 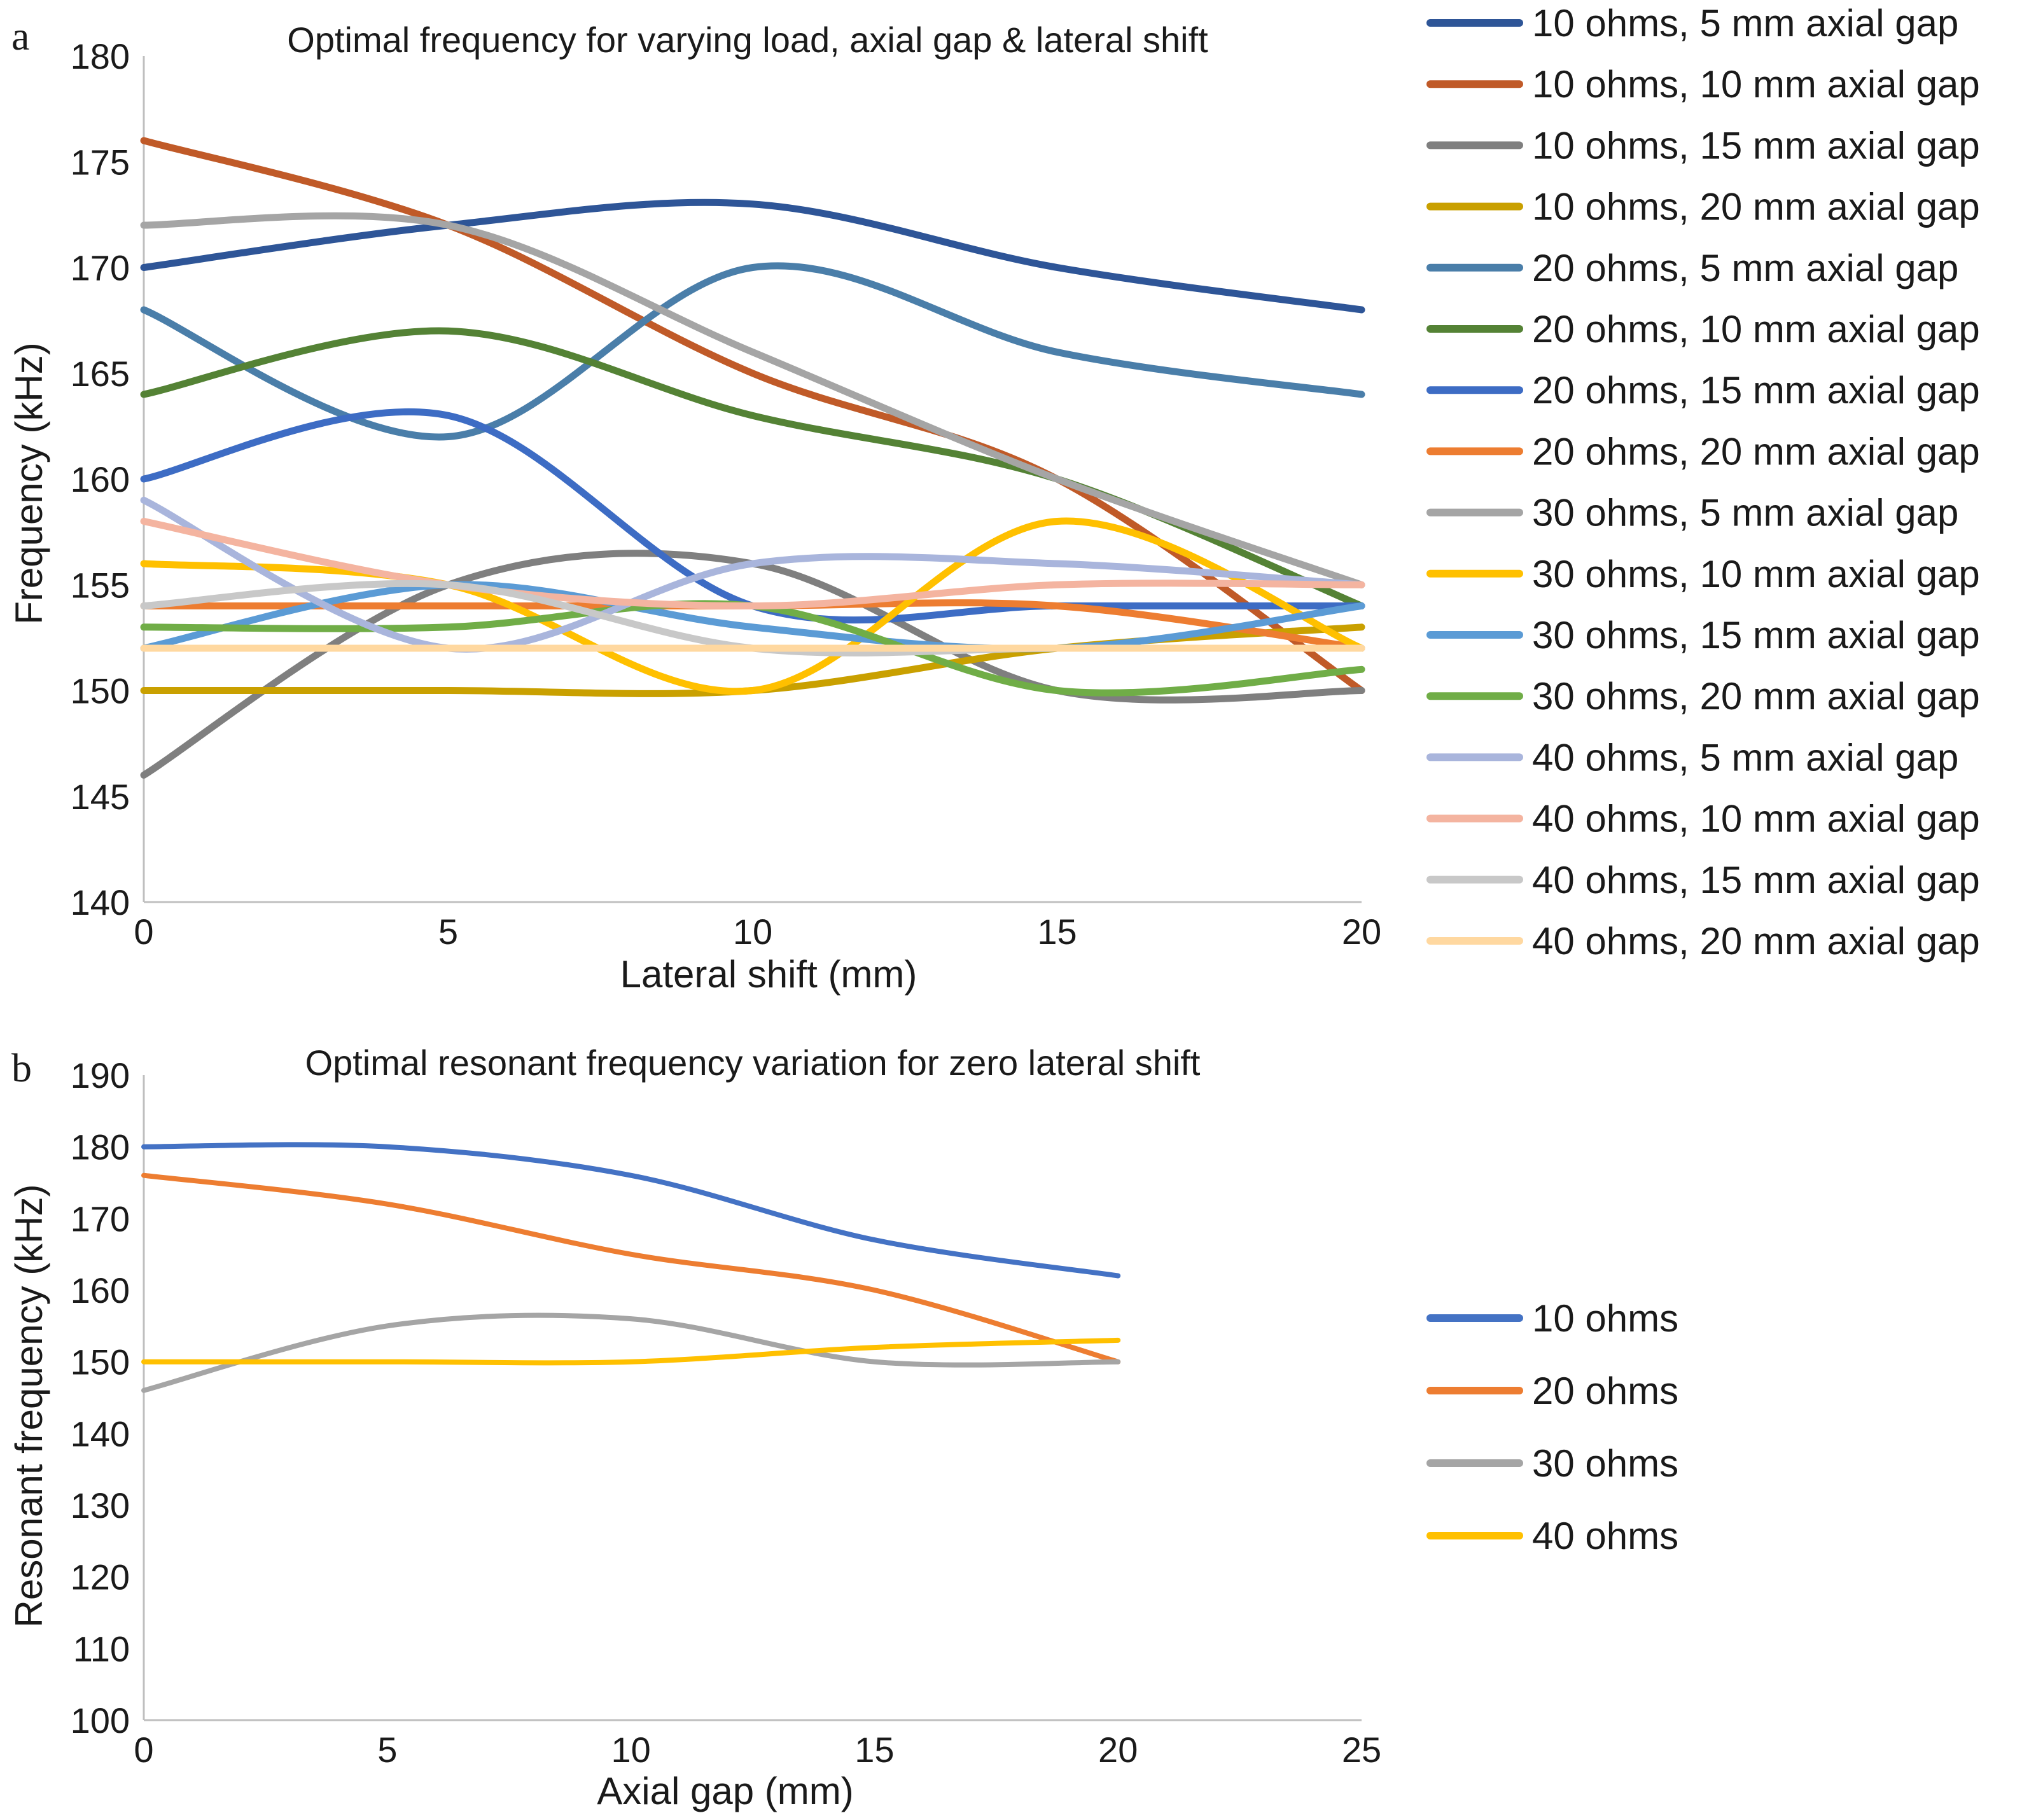 What do you see at coordinates (1361, 1750) in the screenshot?
I see `x-tick-label-b: 25` at bounding box center [1361, 1750].